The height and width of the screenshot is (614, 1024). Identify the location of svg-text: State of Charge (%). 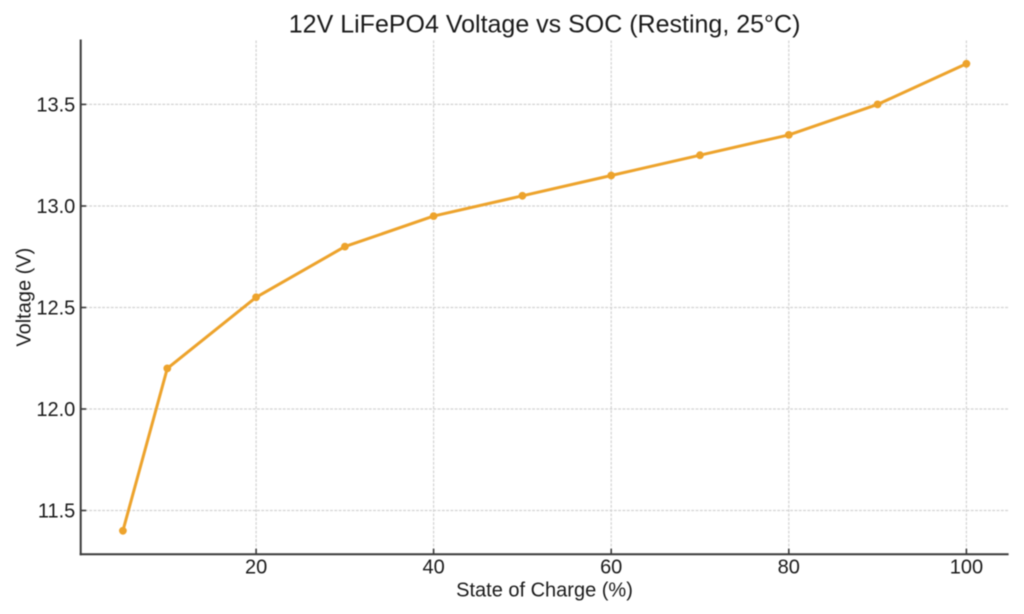
(544, 591).